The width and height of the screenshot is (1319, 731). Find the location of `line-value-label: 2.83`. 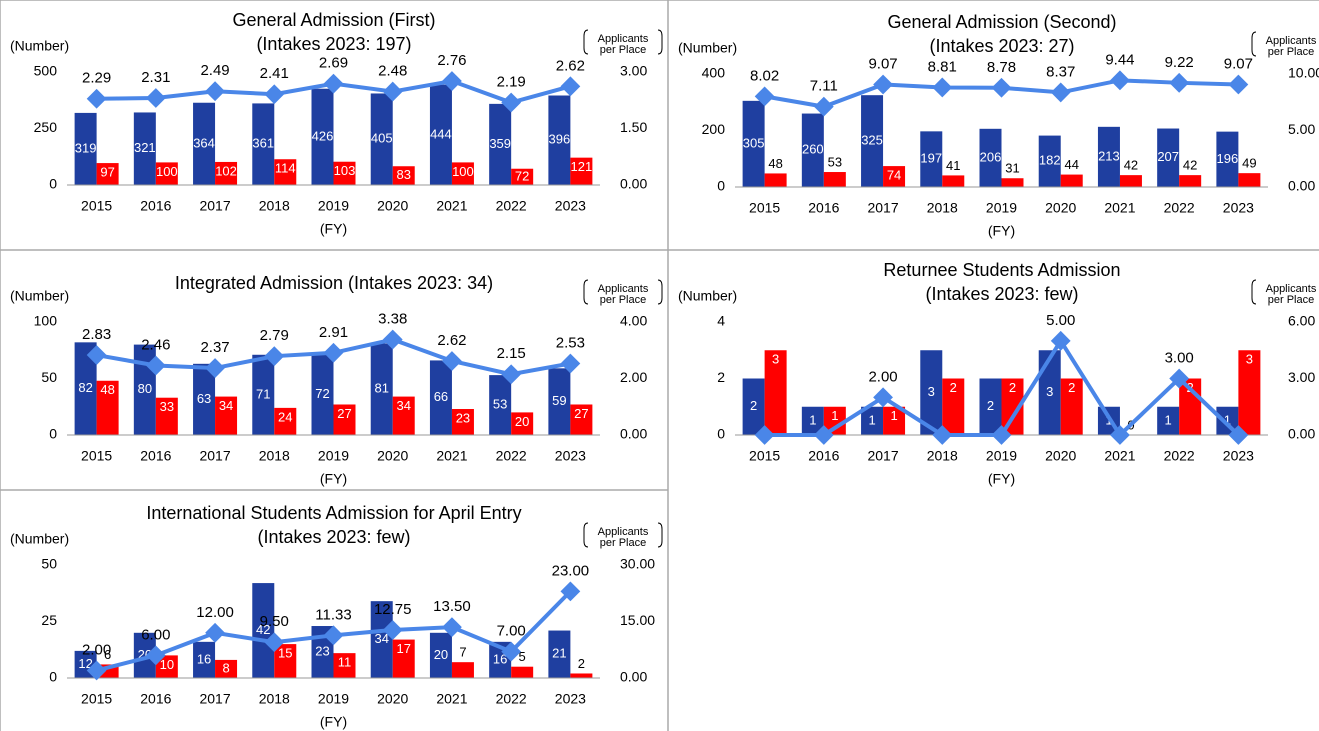

line-value-label: 2.83 is located at coordinates (96, 334).